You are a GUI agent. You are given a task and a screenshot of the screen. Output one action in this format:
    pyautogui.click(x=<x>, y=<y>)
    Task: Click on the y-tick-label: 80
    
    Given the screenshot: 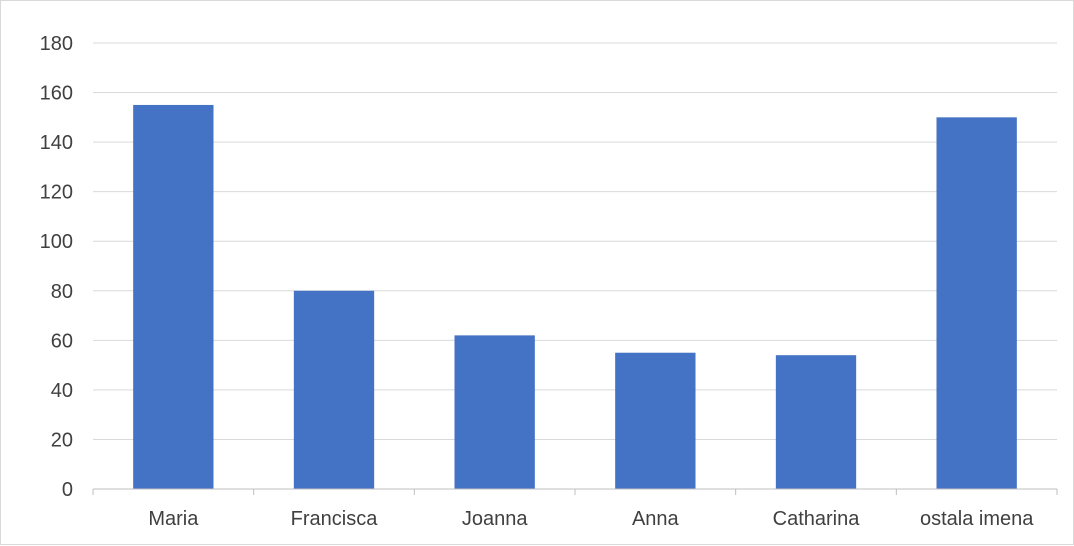 What is the action you would take?
    pyautogui.click(x=62, y=292)
    